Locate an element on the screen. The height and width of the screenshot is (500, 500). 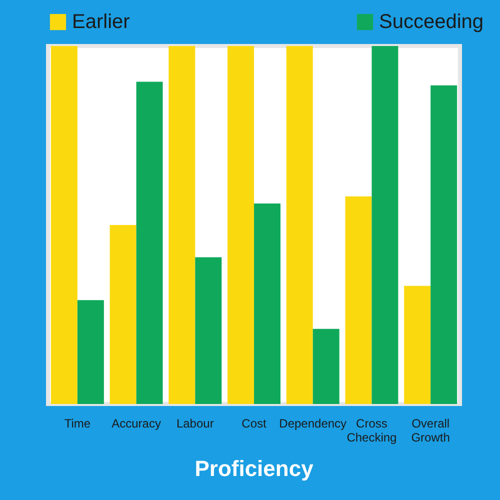
legend-label: Earlier is located at coordinates (101, 22).